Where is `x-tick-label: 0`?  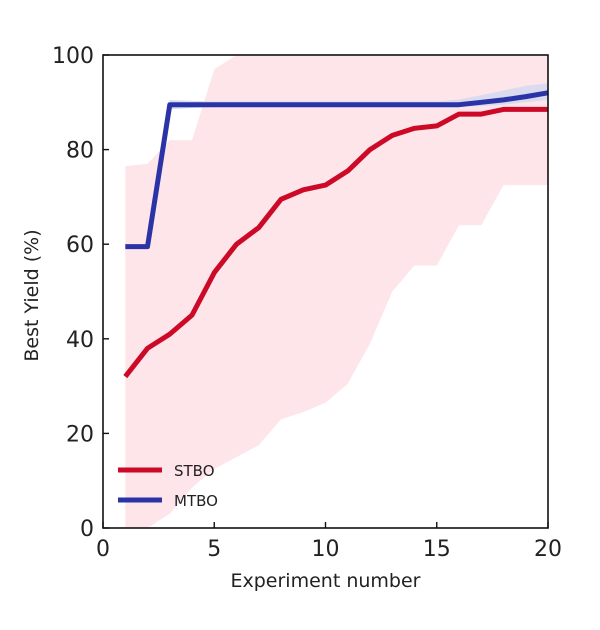
x-tick-label: 0 is located at coordinates (103, 549).